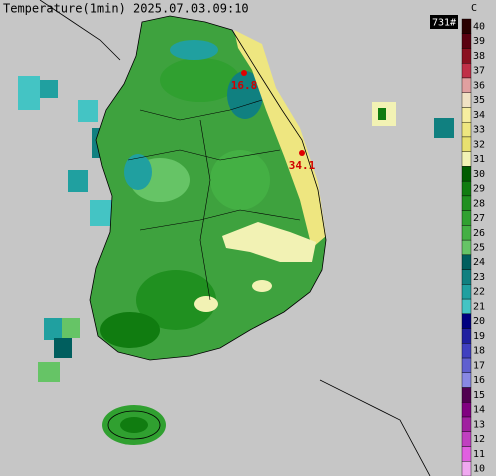 This screenshot has width=496, height=476. What do you see at coordinates (479, 233) in the screenshot?
I see `colorbar-label: 26` at bounding box center [479, 233].